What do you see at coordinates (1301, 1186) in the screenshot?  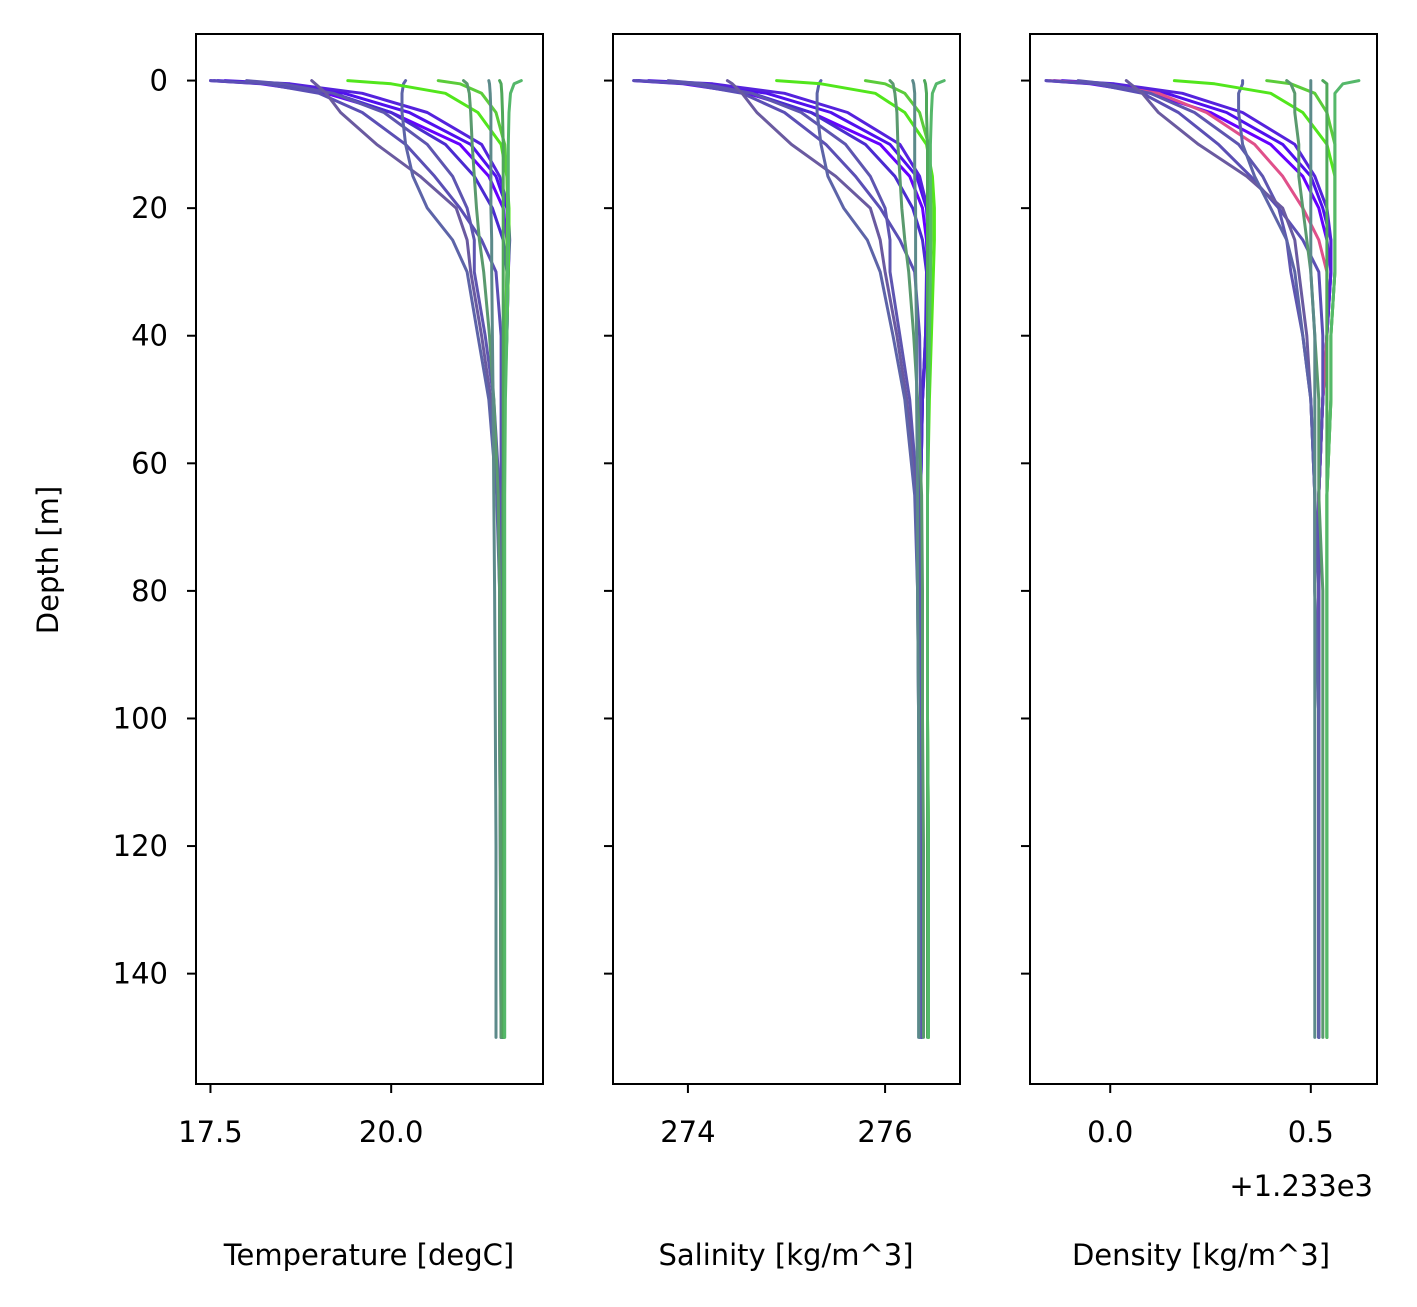 I see `density-offset-text: +1.233e3` at bounding box center [1301, 1186].